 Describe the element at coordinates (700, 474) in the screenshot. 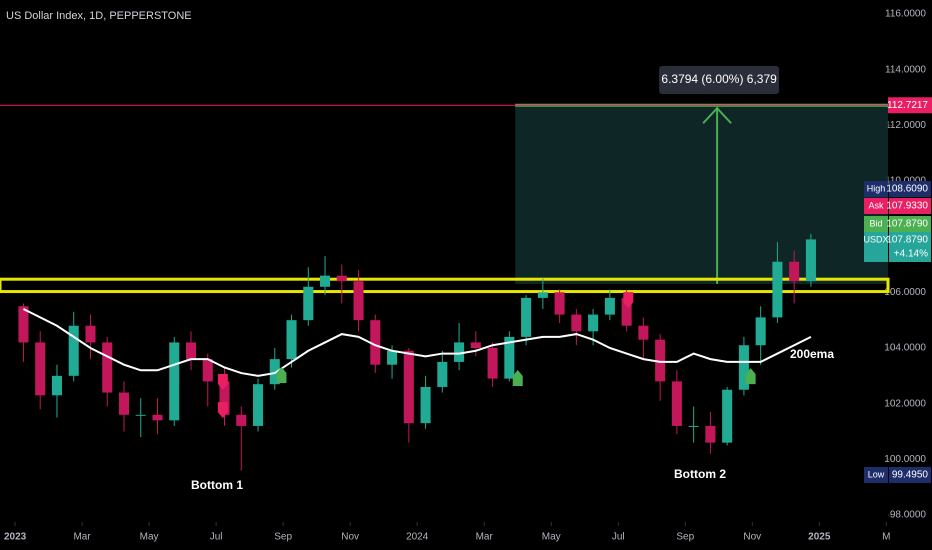

I see `annotation: Bottom 2` at that location.